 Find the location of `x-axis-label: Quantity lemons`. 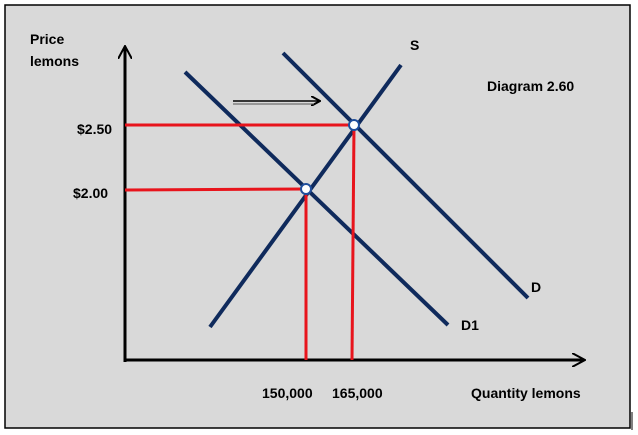

x-axis-label: Quantity lemons is located at coordinates (526, 393).